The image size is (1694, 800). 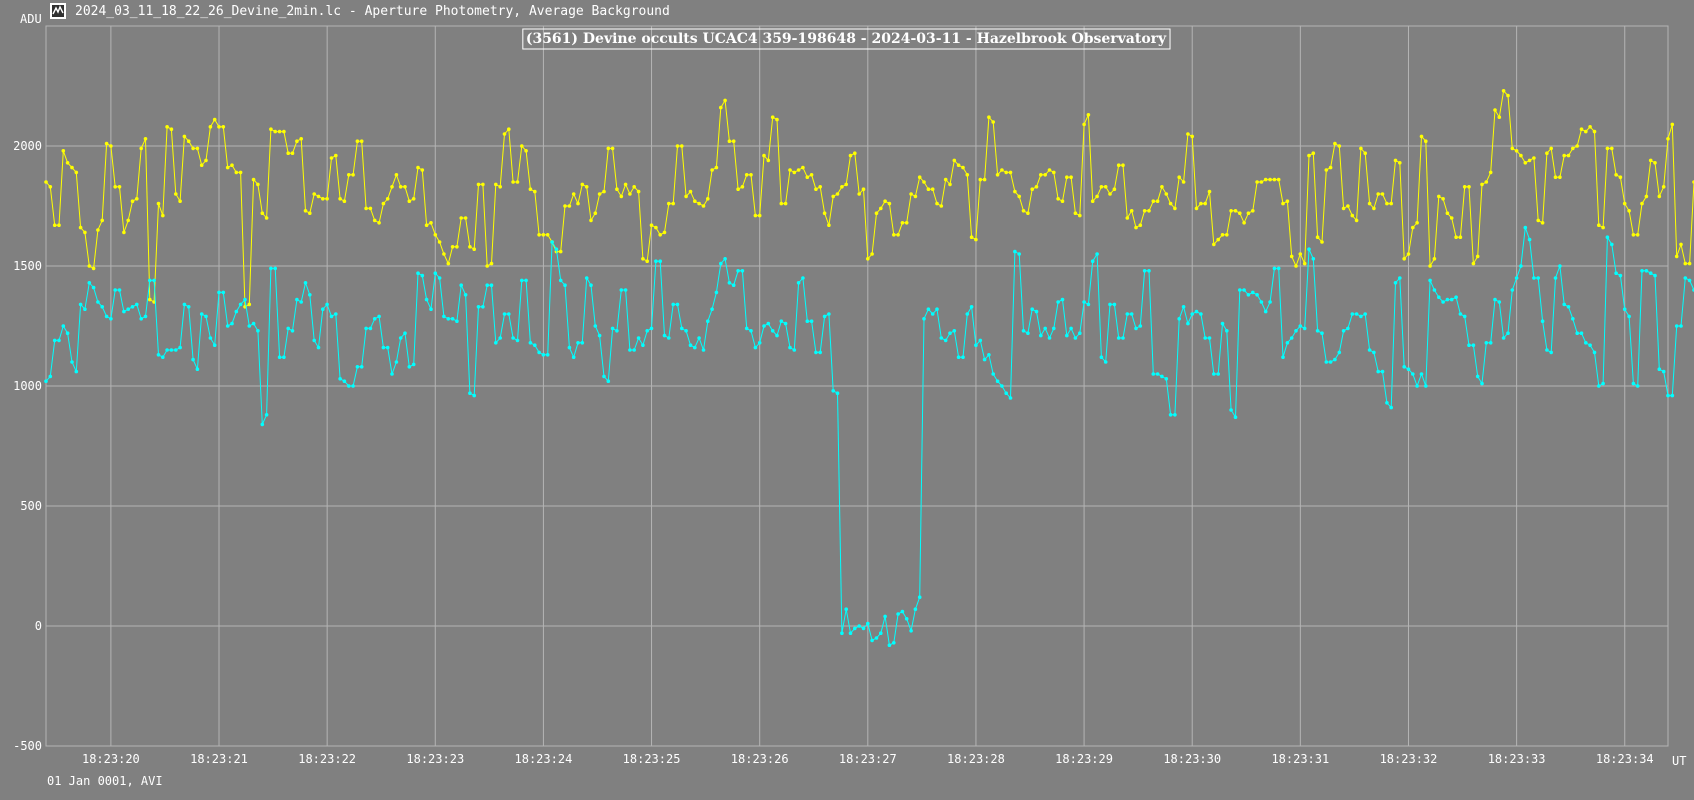 What do you see at coordinates (846, 39) in the screenshot?
I see `chart-title-frame` at bounding box center [846, 39].